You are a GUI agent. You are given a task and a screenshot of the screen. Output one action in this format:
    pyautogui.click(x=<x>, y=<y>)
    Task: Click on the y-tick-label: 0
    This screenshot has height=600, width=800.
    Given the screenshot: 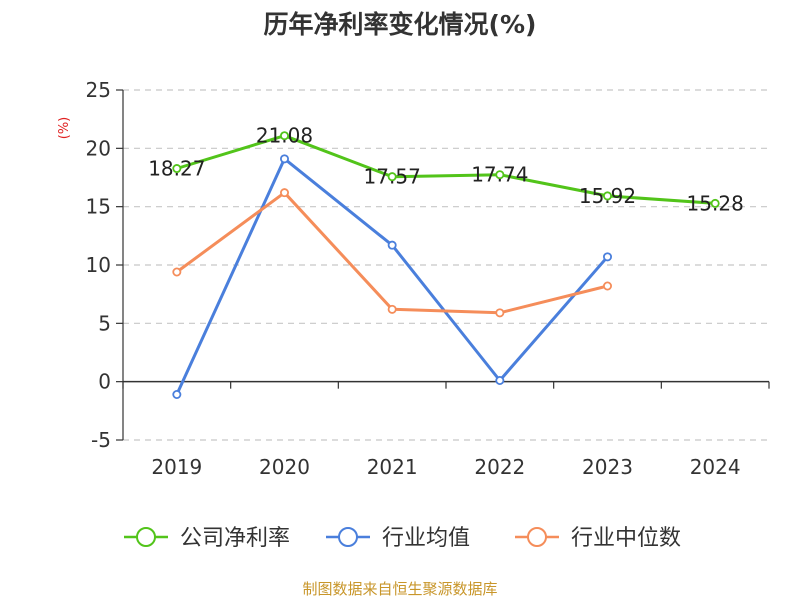 What is the action you would take?
    pyautogui.click(x=104, y=382)
    